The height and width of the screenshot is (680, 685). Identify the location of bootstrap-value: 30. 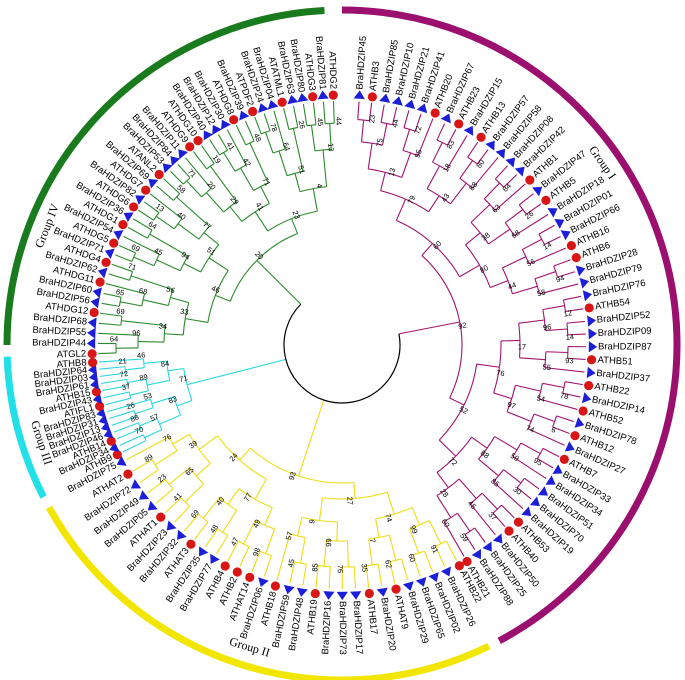
(517, 491).